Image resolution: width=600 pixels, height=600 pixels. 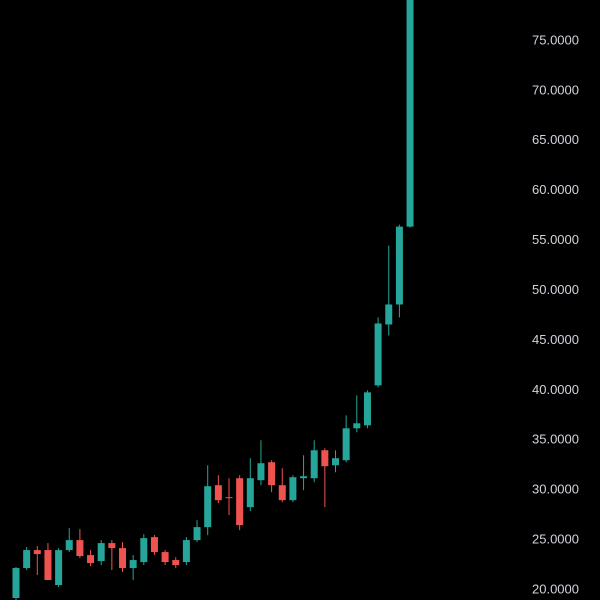 What do you see at coordinates (555, 588) in the screenshot?
I see `y-tick-label: 20.0000` at bounding box center [555, 588].